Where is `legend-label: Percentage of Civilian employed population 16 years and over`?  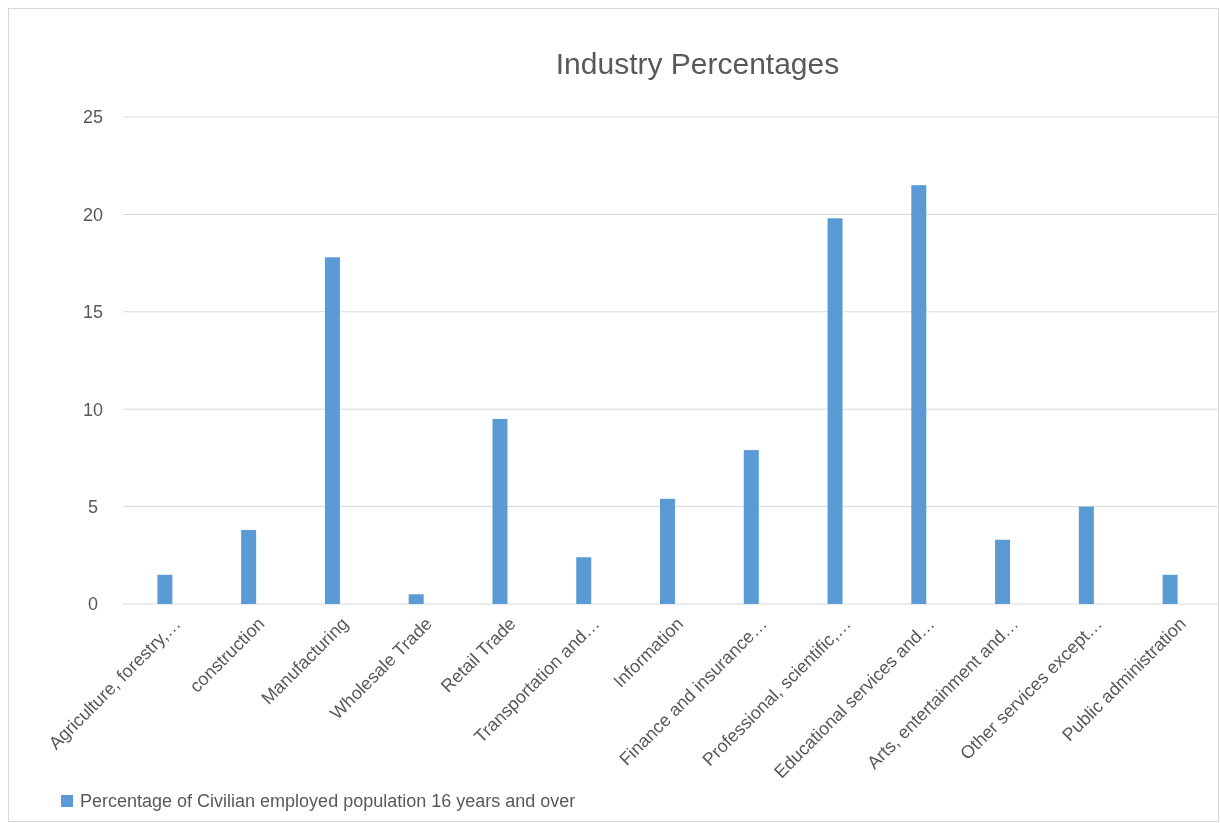
legend-label: Percentage of Civilian employed population 16 years and over is located at coordinates (328, 801).